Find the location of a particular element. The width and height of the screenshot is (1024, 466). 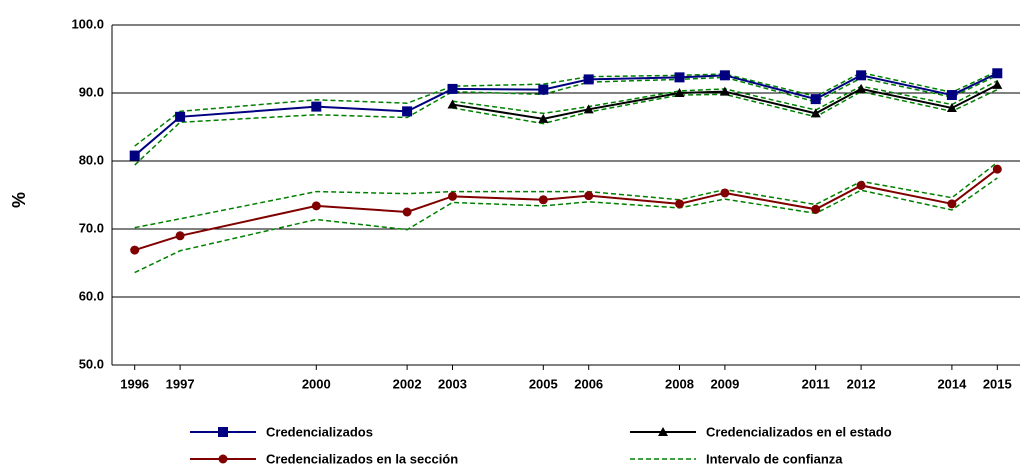

y-tick-label: 50.0 is located at coordinates (91, 363).